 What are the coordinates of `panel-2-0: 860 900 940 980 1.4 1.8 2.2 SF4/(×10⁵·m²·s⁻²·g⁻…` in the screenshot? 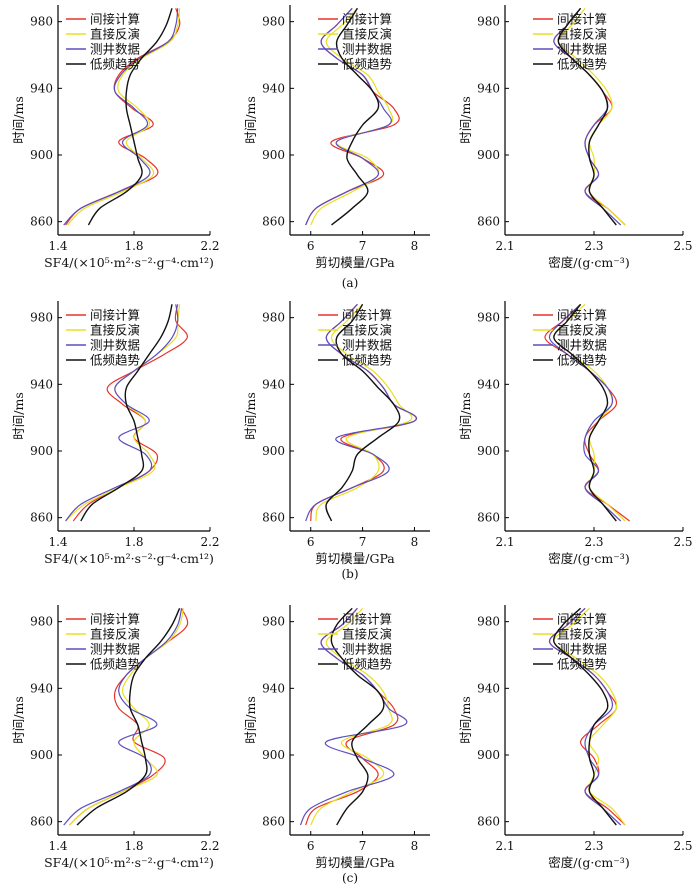 It's located at (115, 737).